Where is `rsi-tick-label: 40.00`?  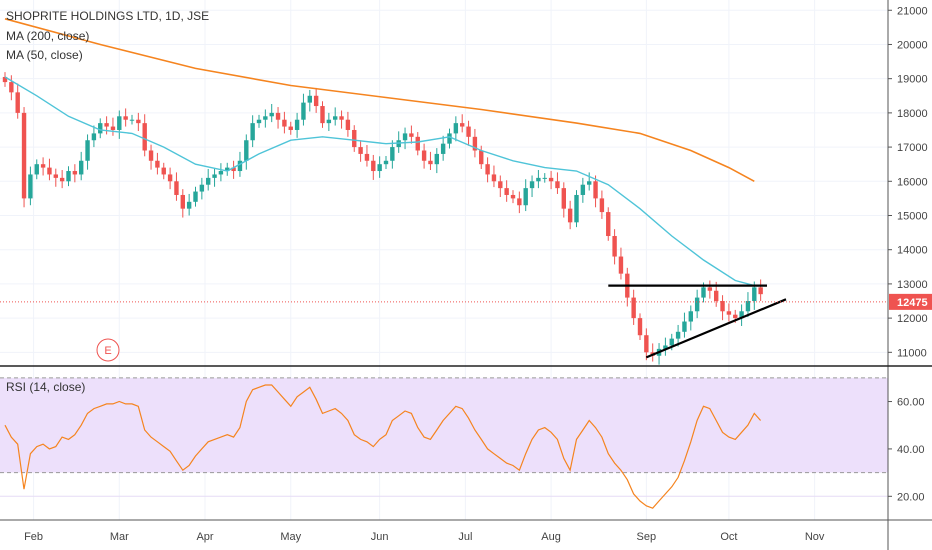 rsi-tick-label: 40.00 is located at coordinates (911, 450).